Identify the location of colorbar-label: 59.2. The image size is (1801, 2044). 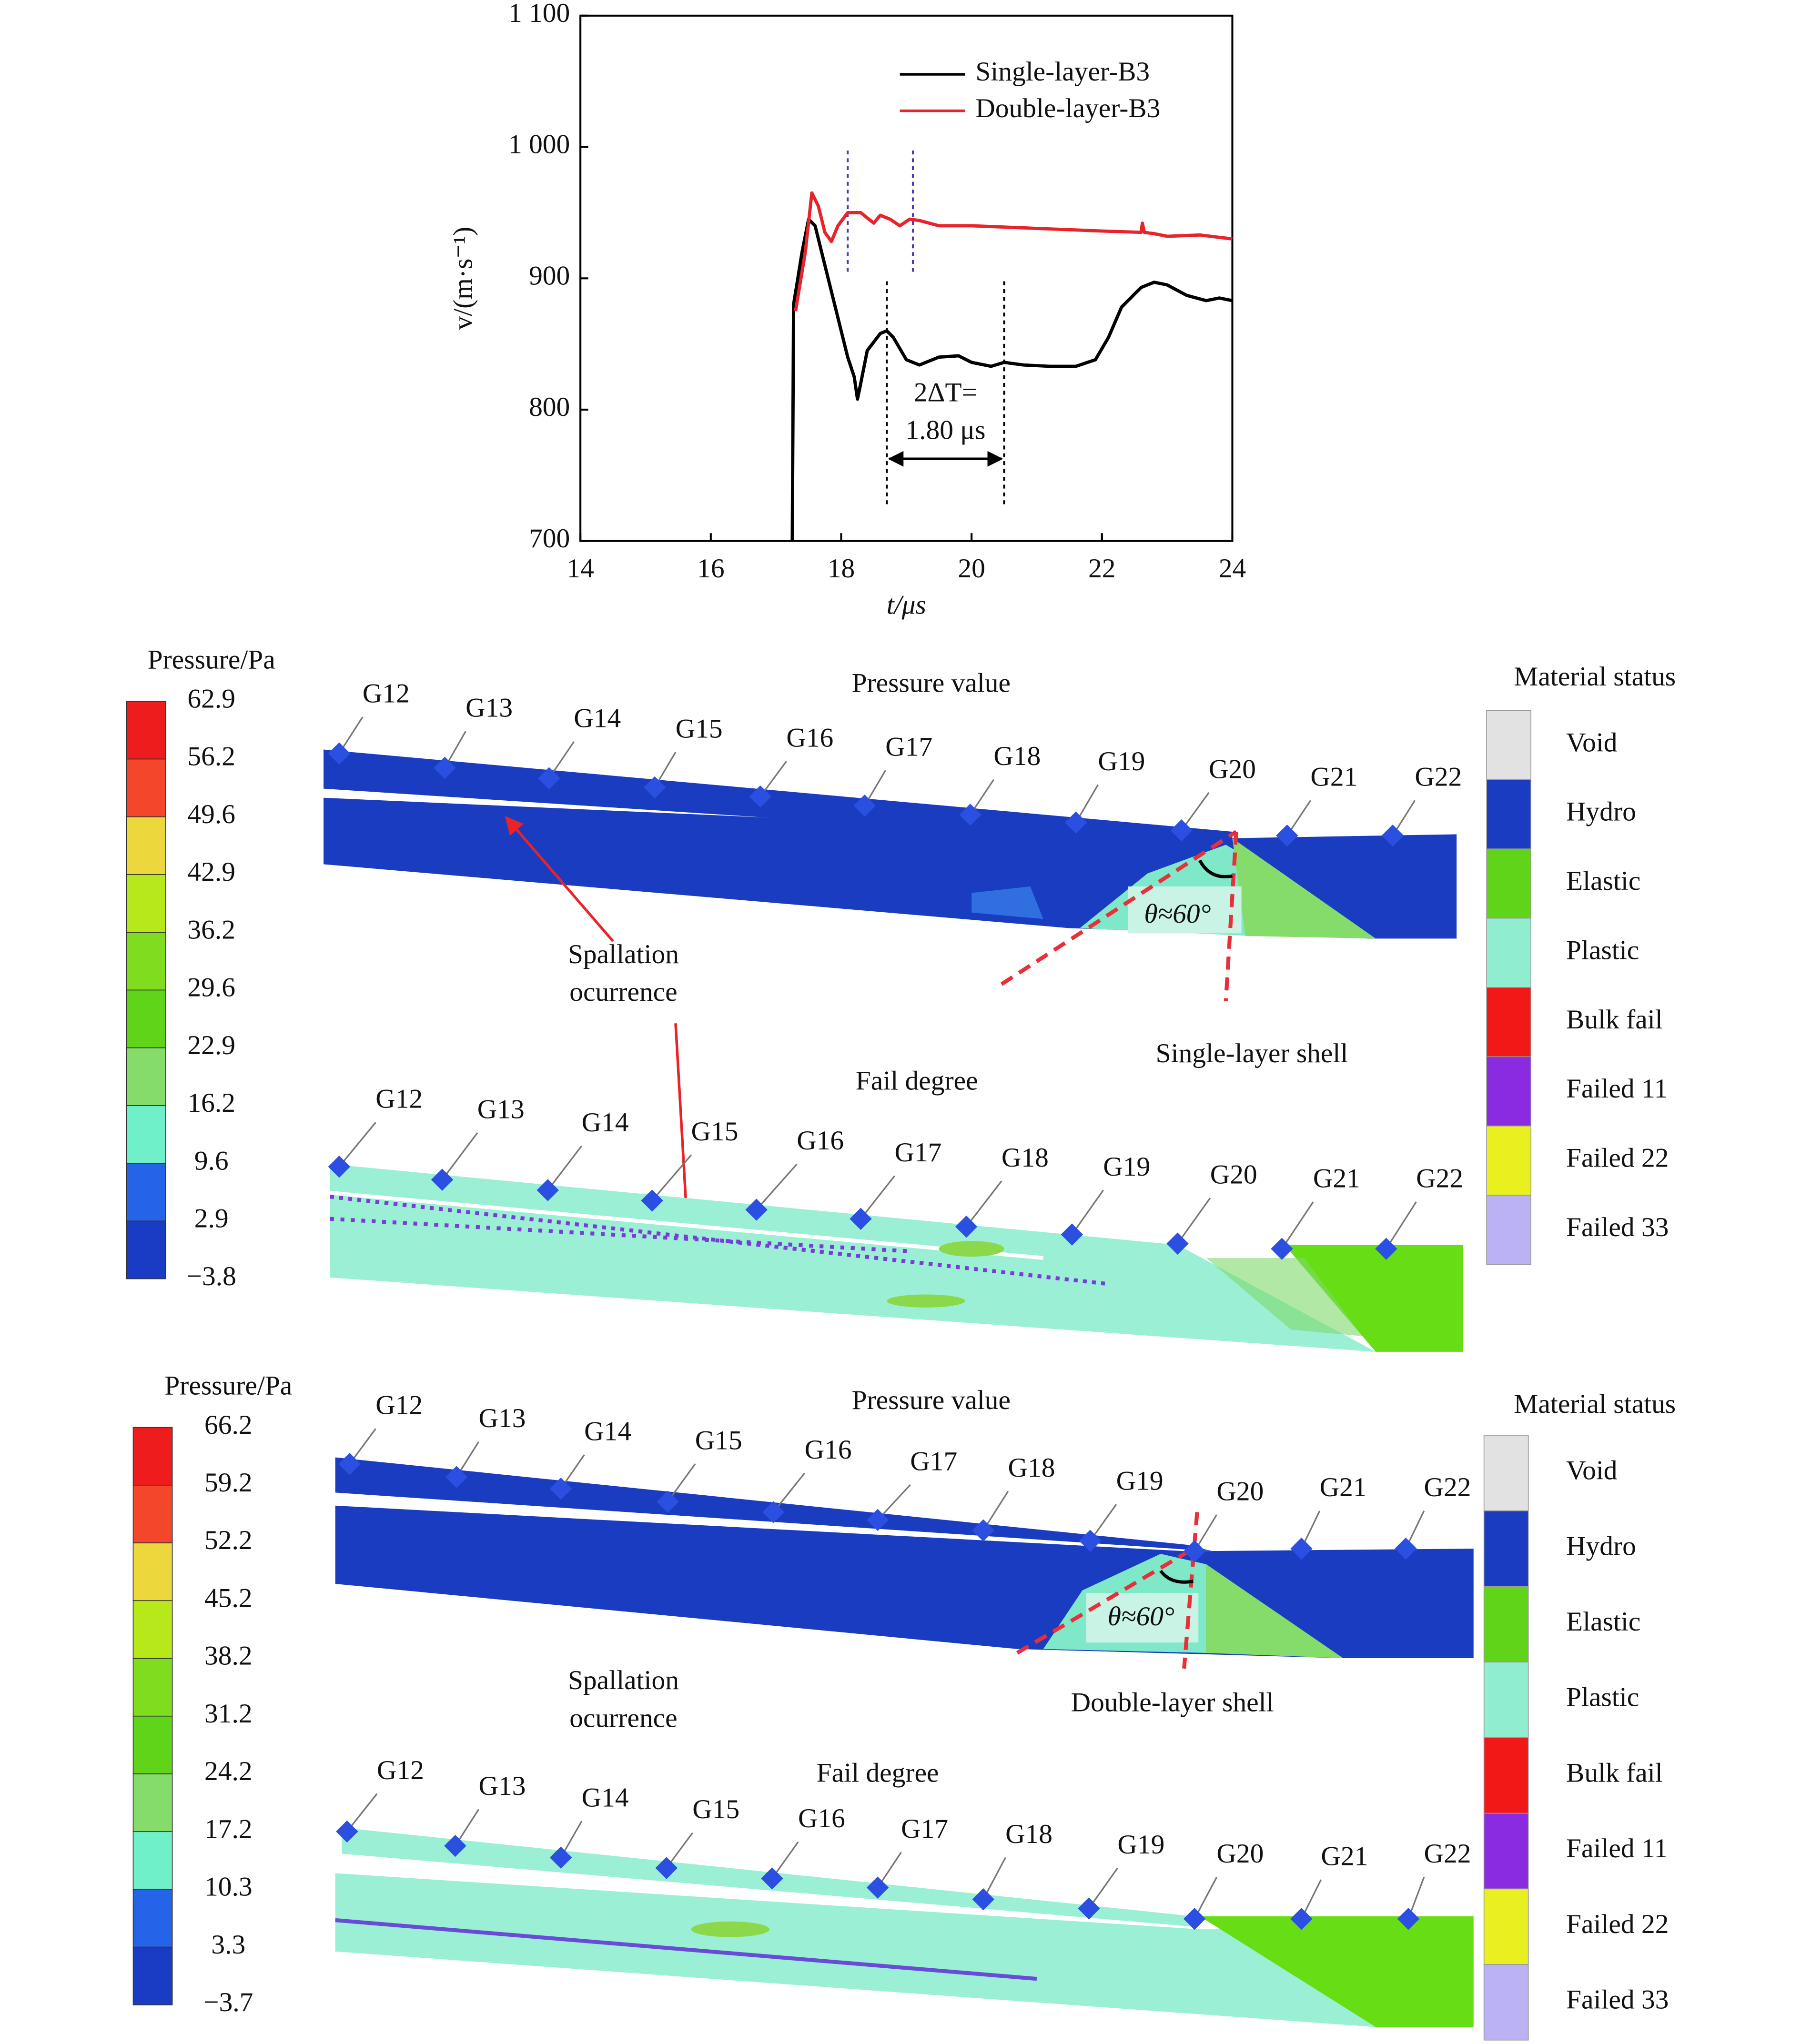
(228, 1483).